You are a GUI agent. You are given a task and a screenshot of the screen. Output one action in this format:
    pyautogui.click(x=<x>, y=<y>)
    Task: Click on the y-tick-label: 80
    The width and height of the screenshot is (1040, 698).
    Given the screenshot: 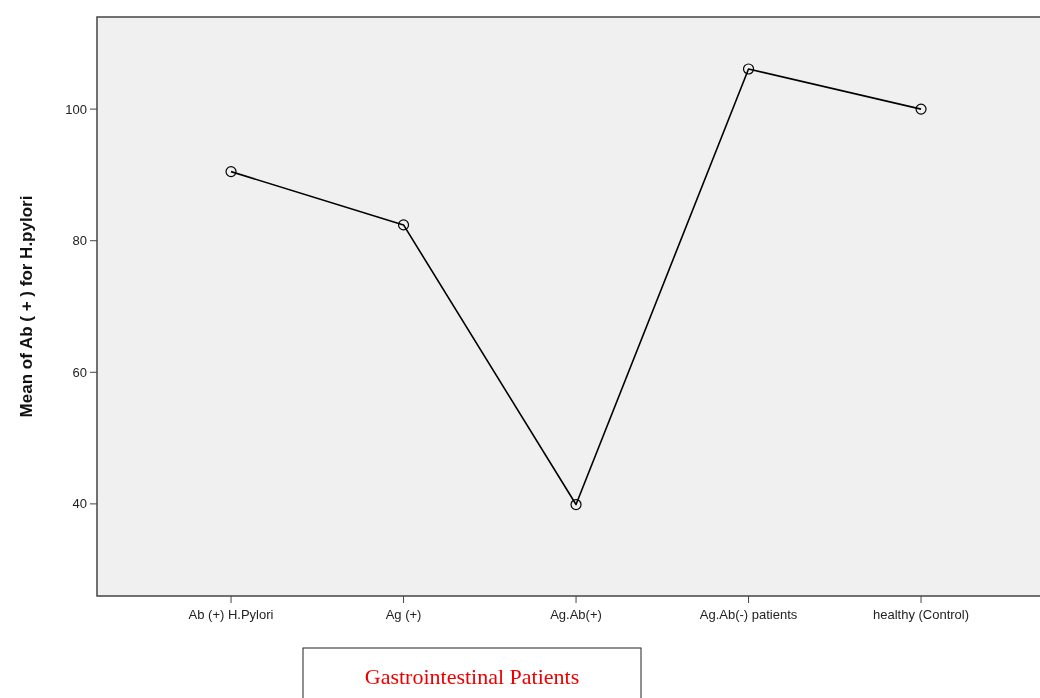 What is the action you would take?
    pyautogui.click(x=79, y=241)
    